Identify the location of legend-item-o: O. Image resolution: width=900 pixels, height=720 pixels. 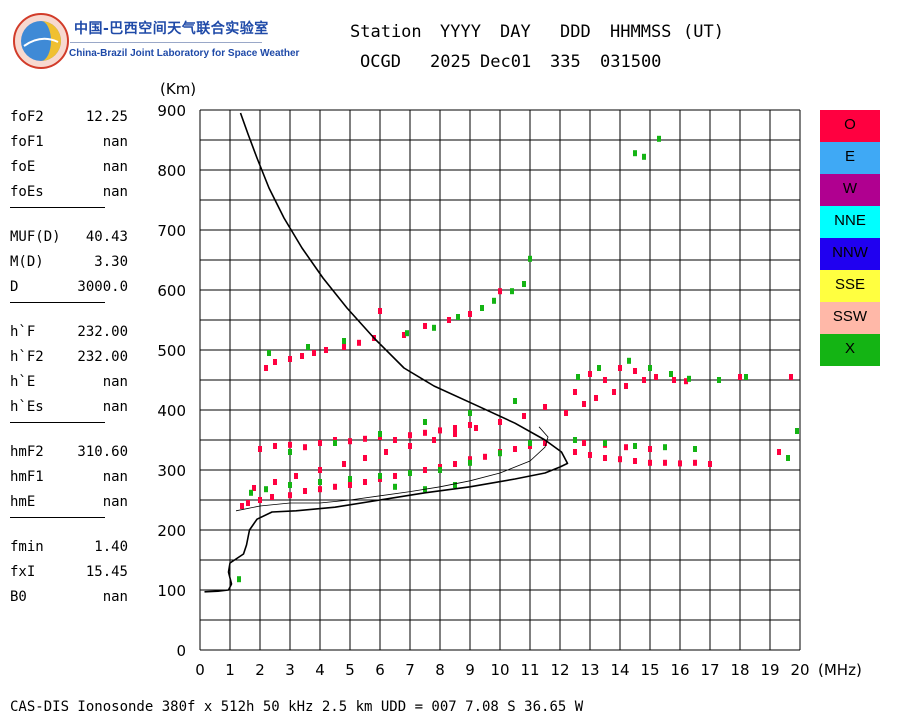
(850, 126).